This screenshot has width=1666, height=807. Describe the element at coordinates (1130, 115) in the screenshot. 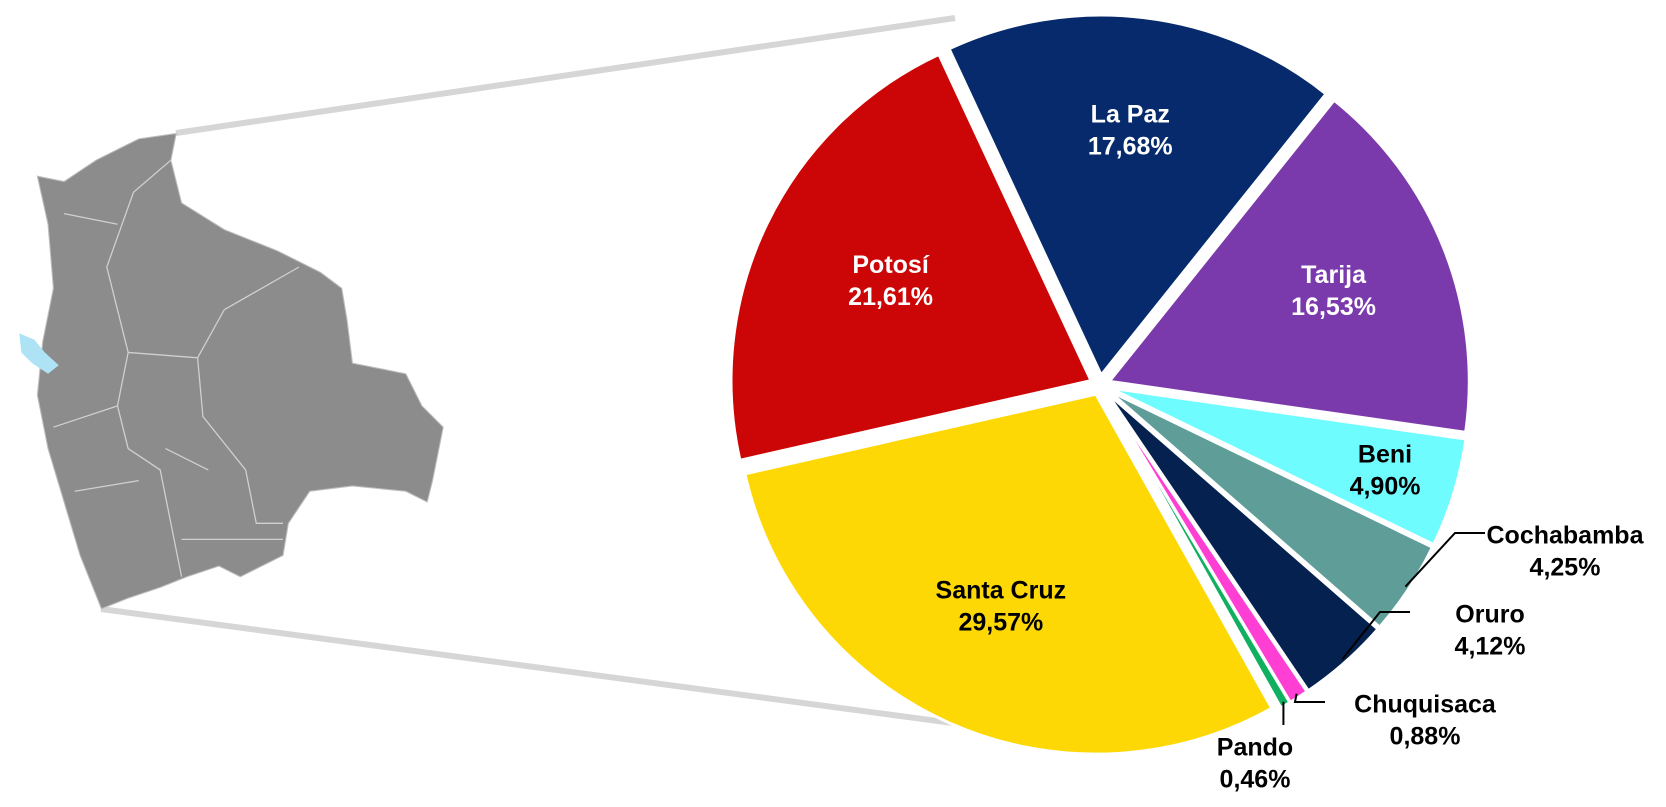

I see `slice-label: La Paz` at that location.